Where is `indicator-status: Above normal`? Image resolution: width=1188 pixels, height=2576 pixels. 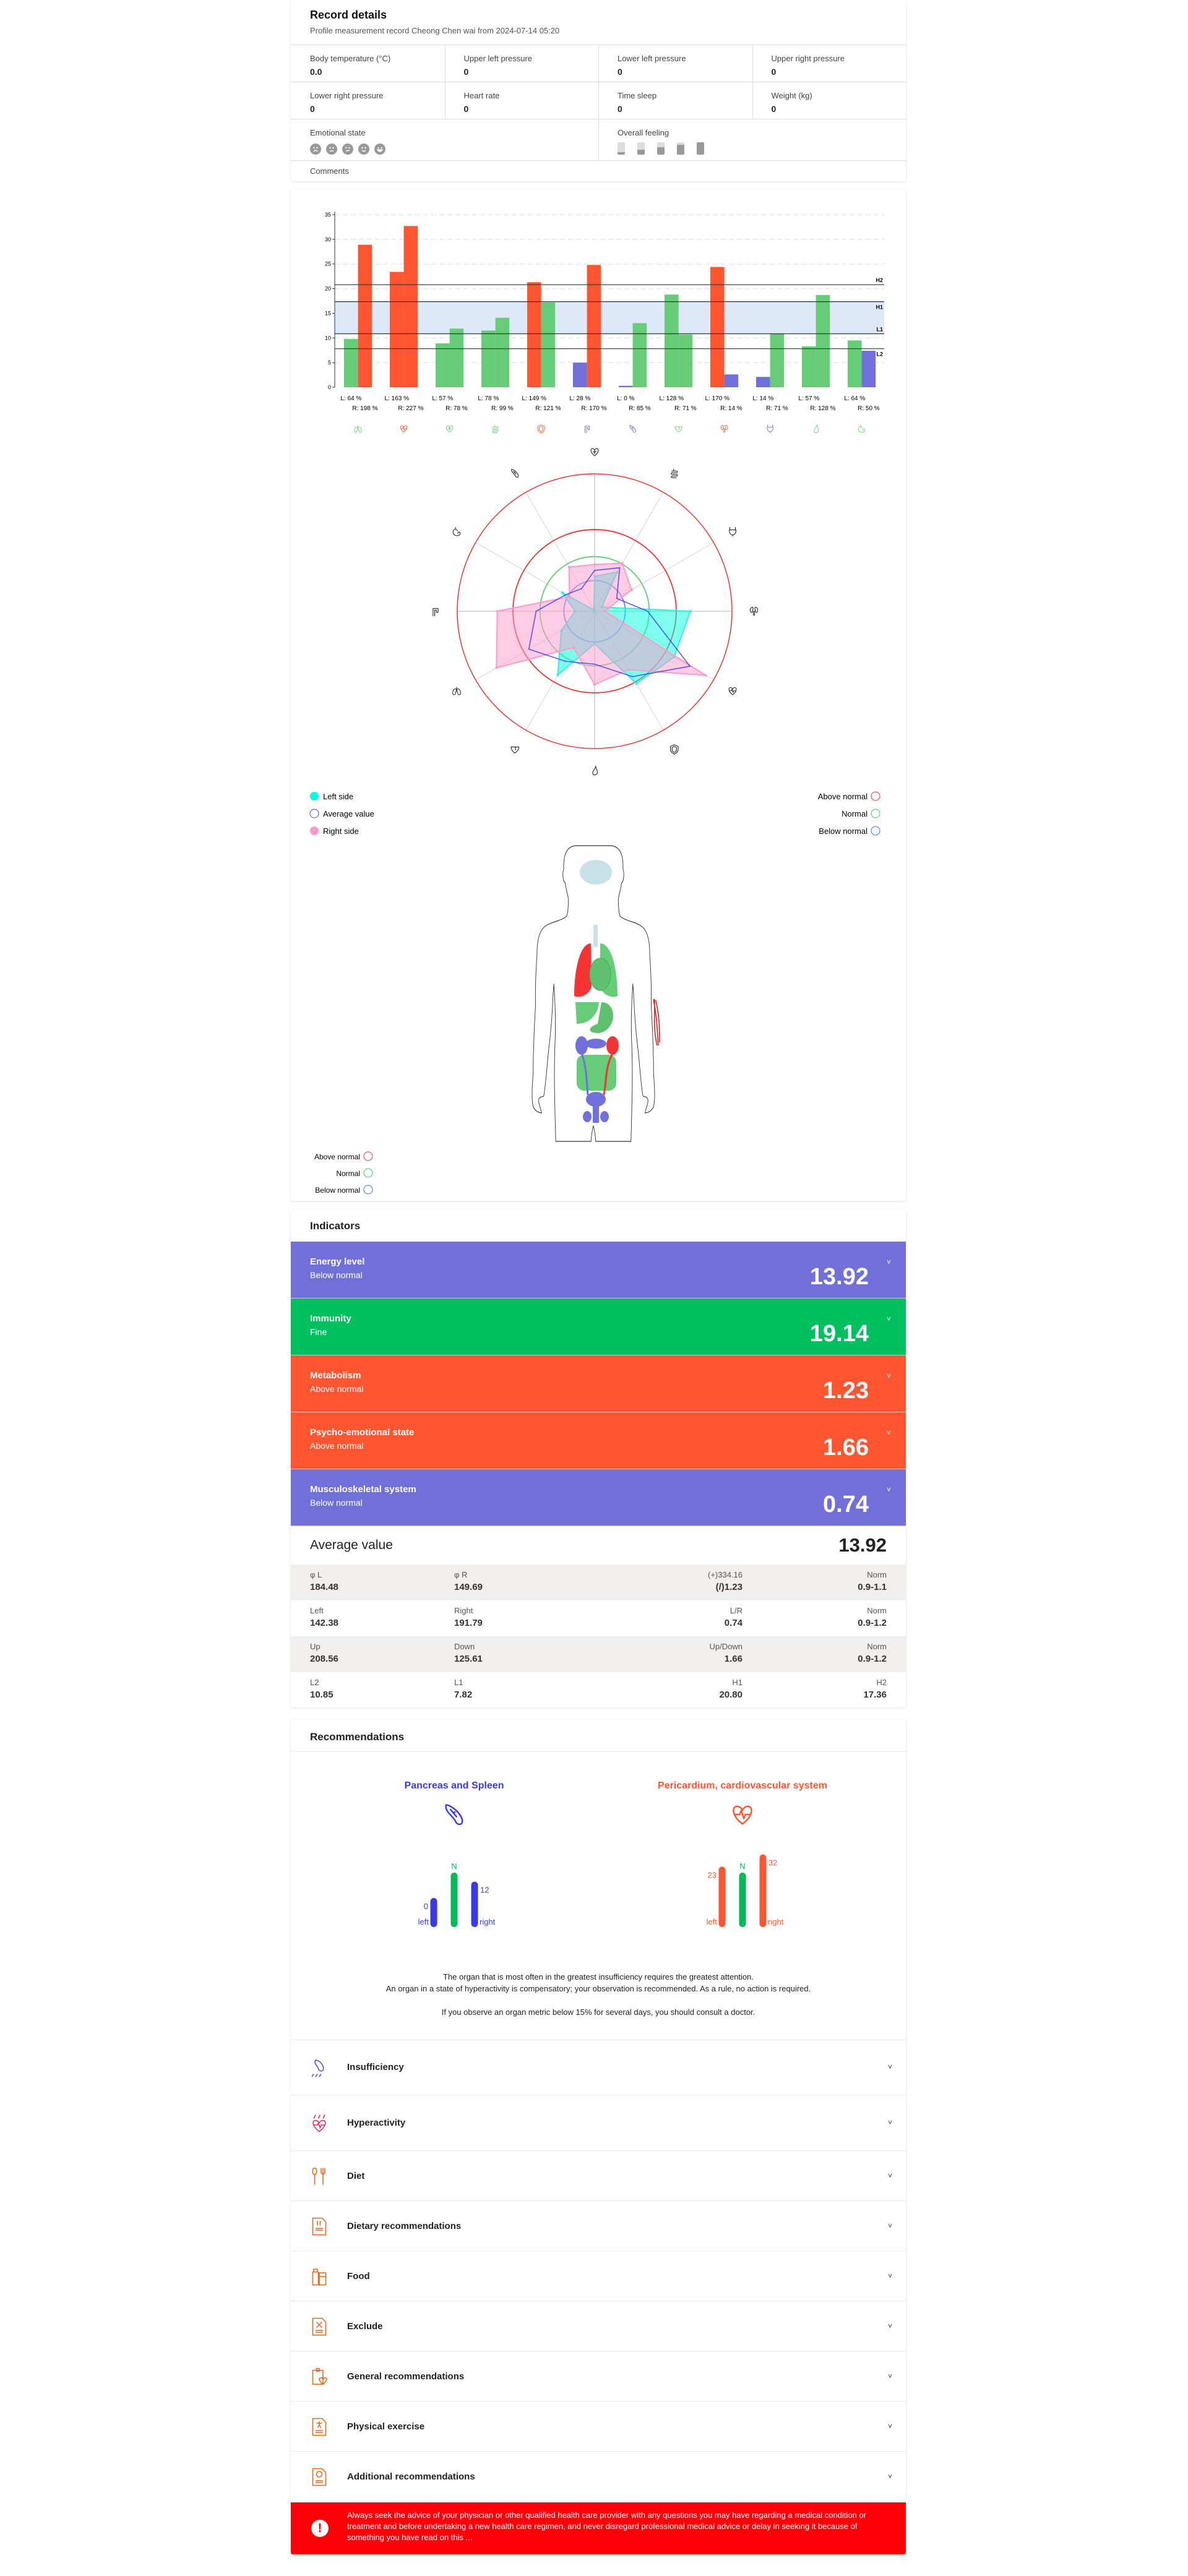
indicator-status: Above normal is located at coordinates (337, 1389).